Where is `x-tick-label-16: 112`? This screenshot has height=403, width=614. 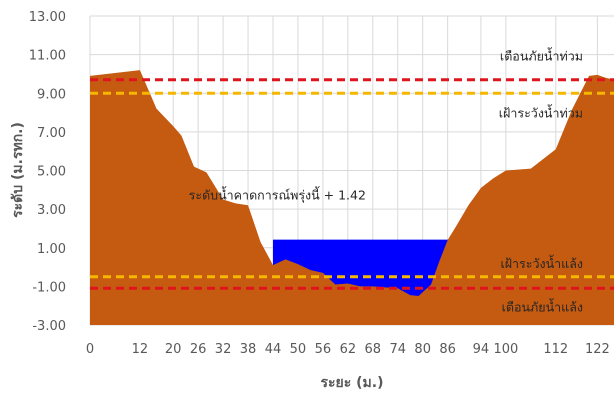
x-tick-label-16: 112 is located at coordinates (555, 349).